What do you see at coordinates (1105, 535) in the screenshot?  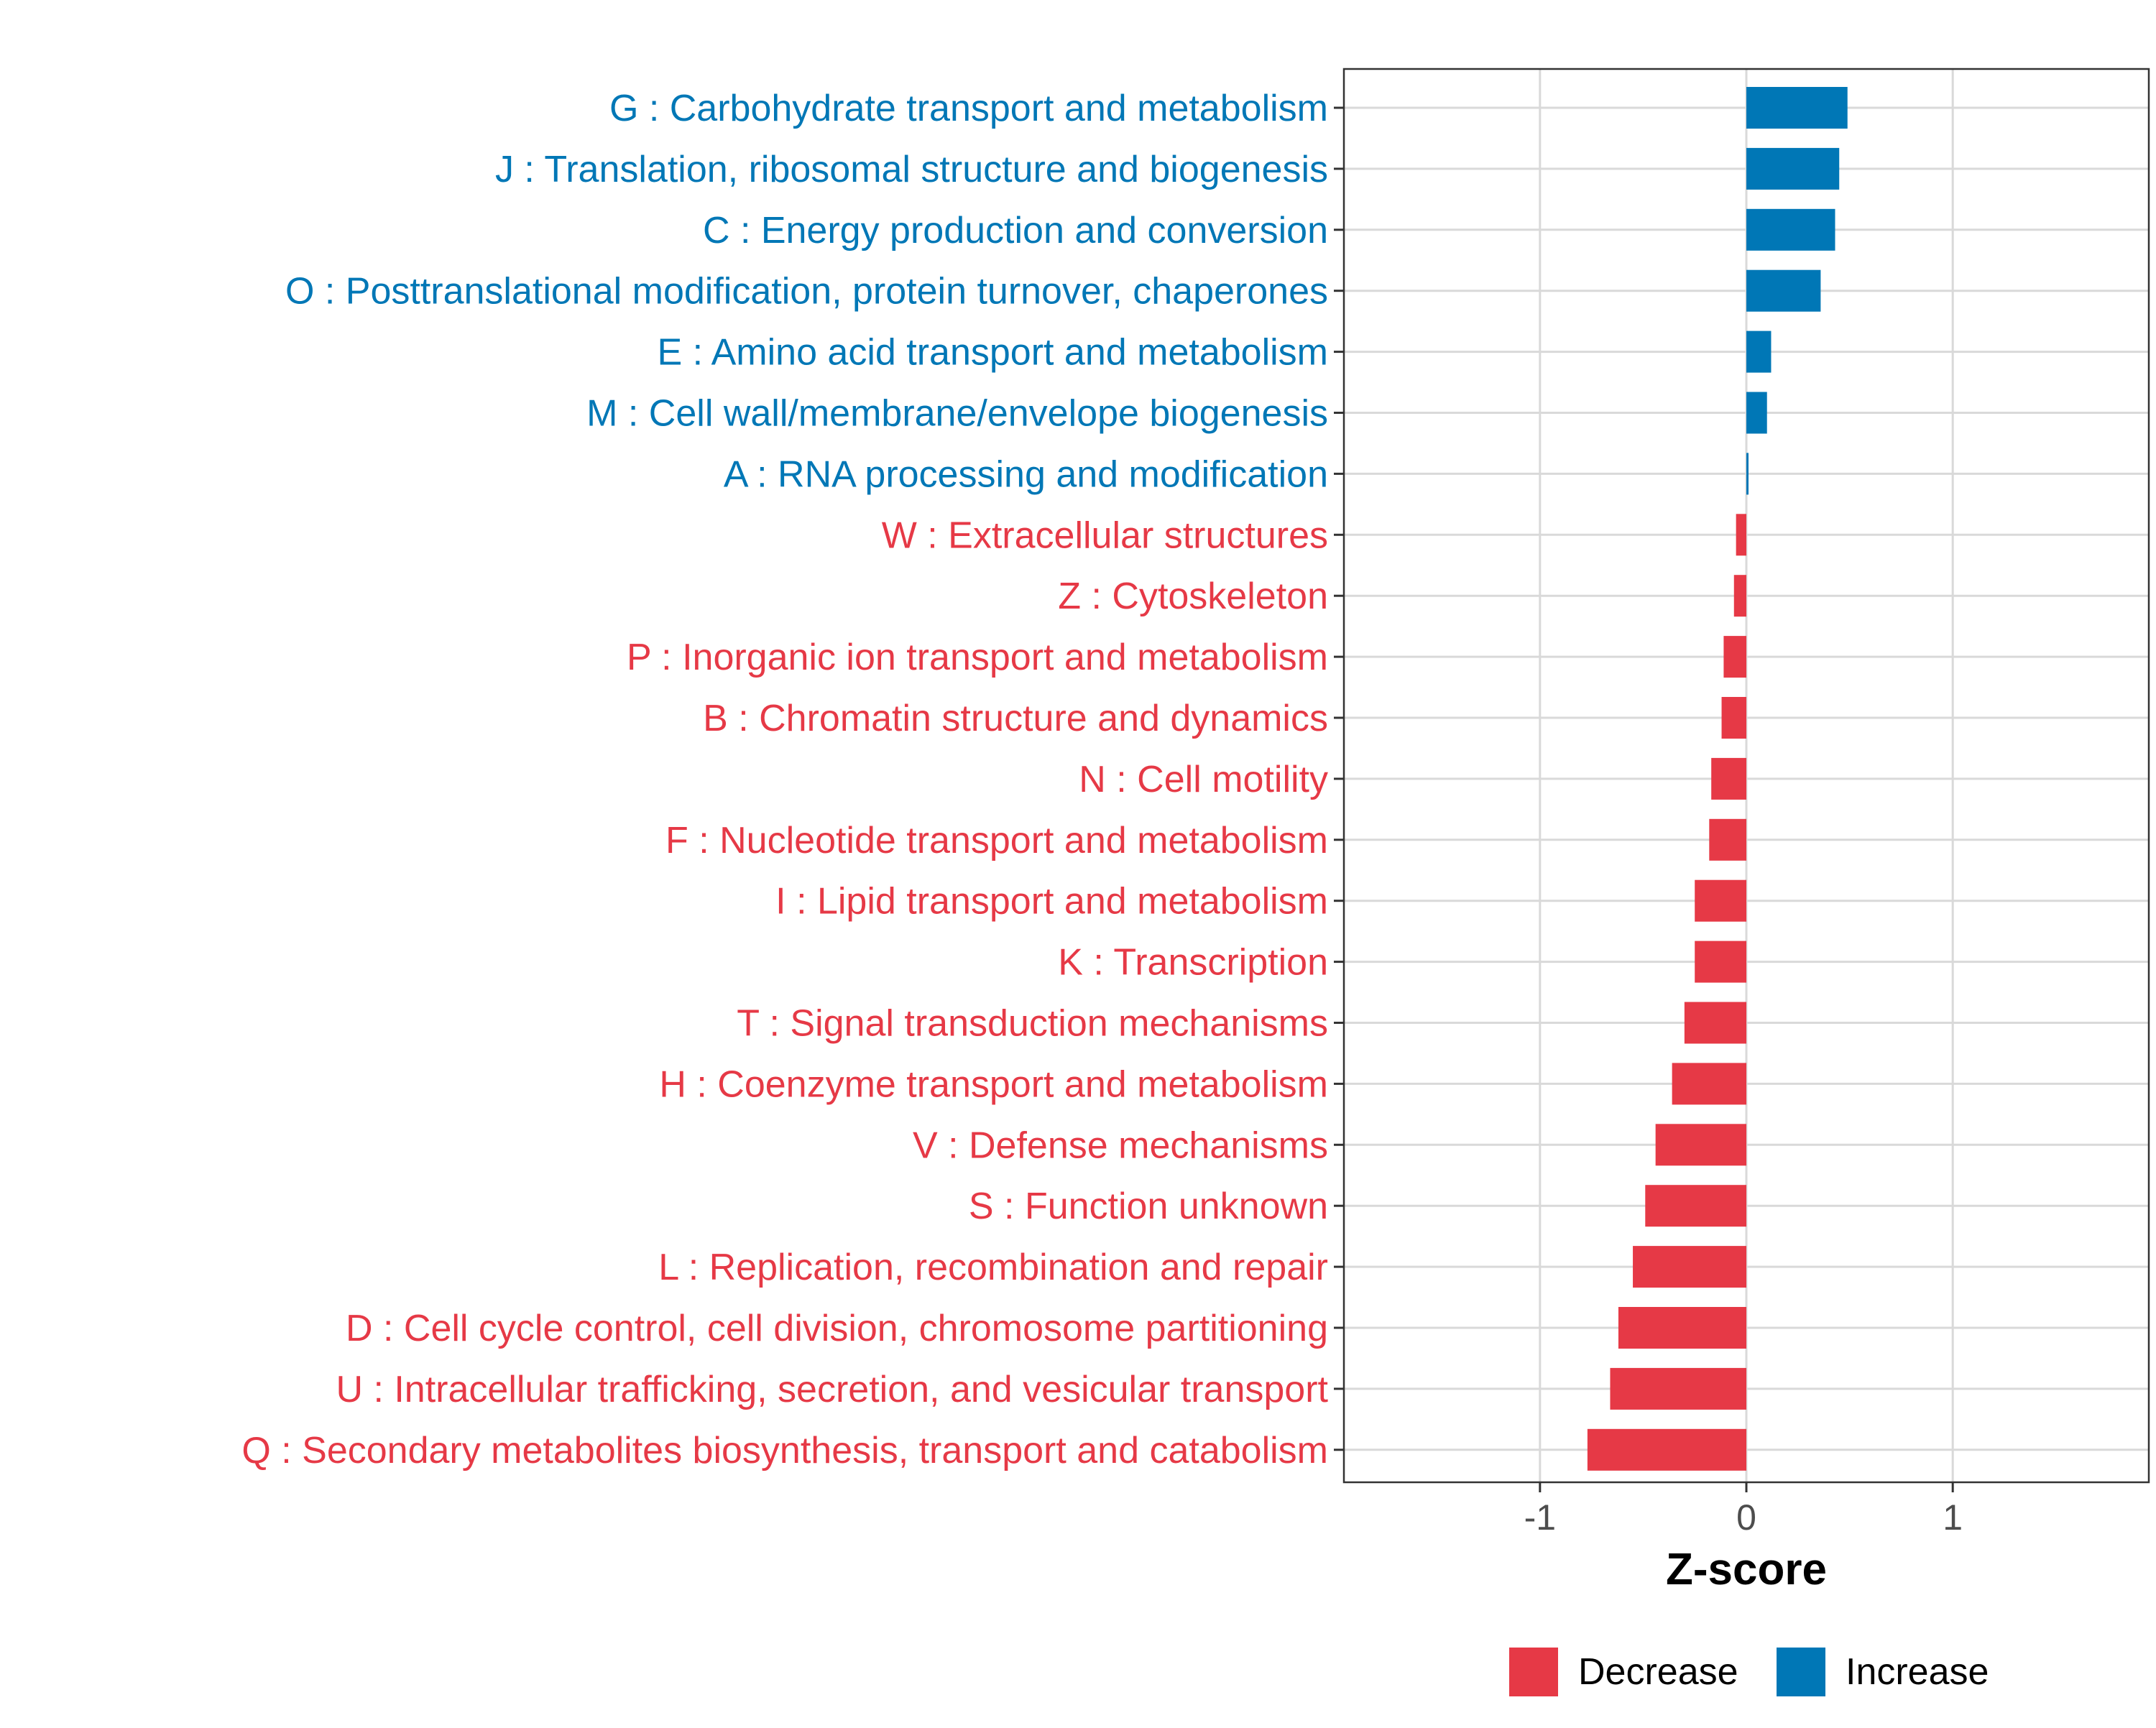 I see `y-axis-label: W : Extracellular structures` at bounding box center [1105, 535].